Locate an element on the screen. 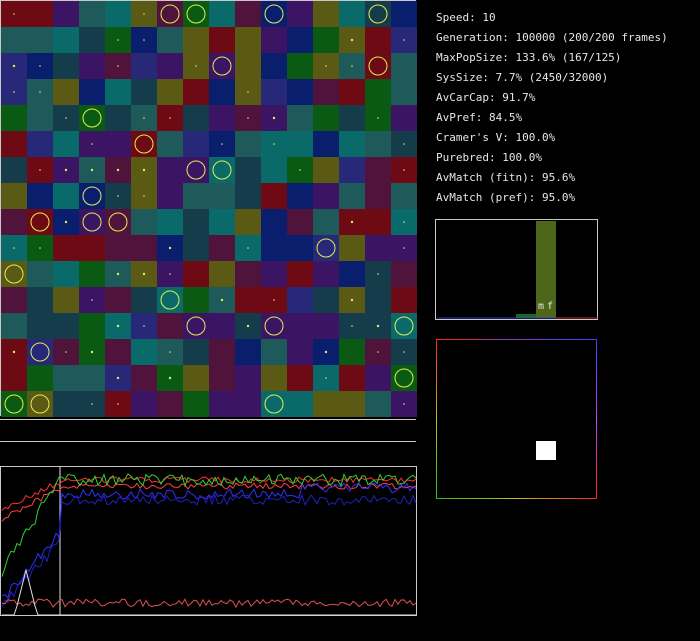  max-pop-size-stat: MaxPopSize: 133.6% (167/125) is located at coordinates (529, 57).